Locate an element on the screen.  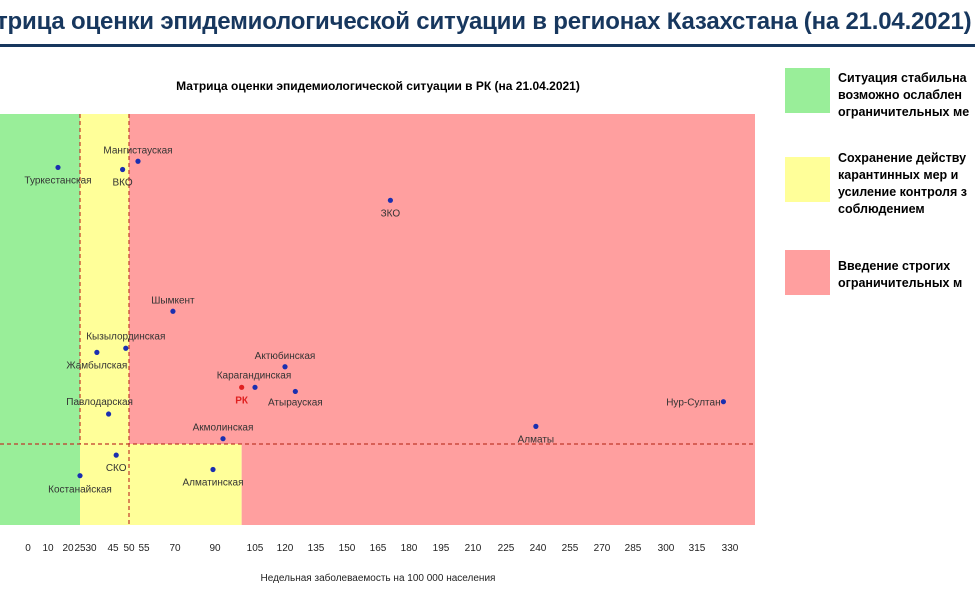
x-tick-label: 70 is located at coordinates (175, 548).